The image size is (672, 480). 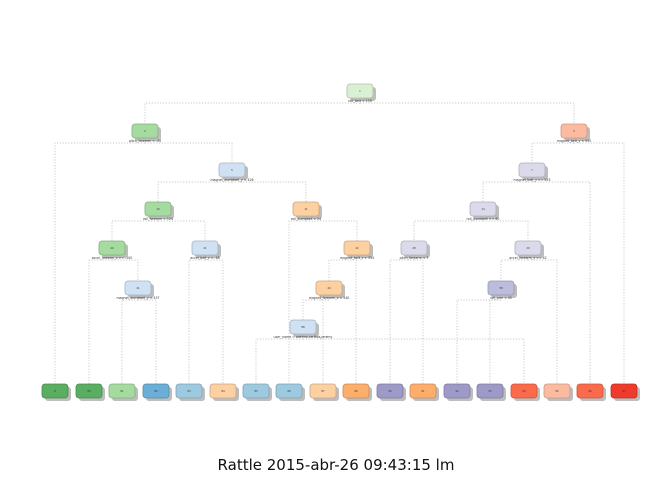 I want to click on split-rule-label: pitch_forearm < -34, so click(x=145, y=141).